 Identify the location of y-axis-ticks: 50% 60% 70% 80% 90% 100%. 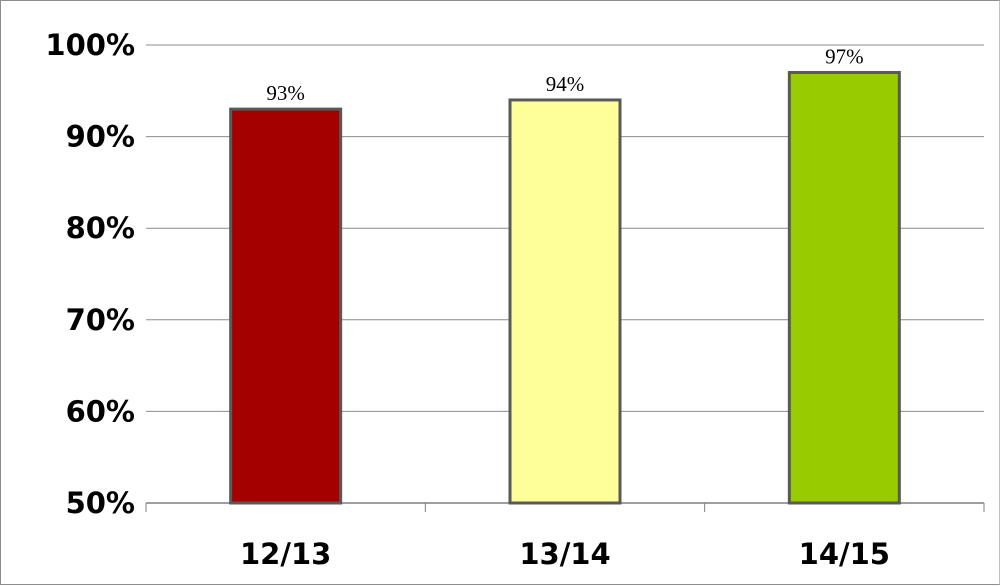
(90, 274).